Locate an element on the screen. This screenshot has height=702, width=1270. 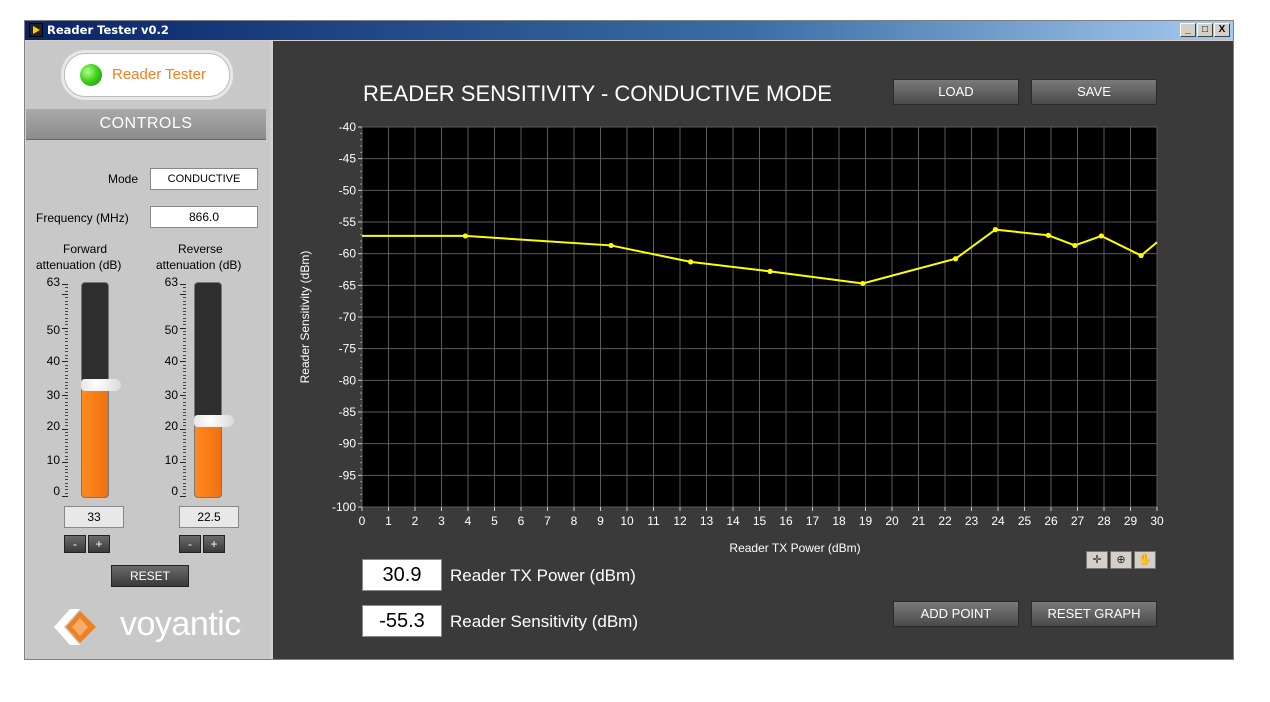
logo-text: Reader Tester is located at coordinates (159, 74).